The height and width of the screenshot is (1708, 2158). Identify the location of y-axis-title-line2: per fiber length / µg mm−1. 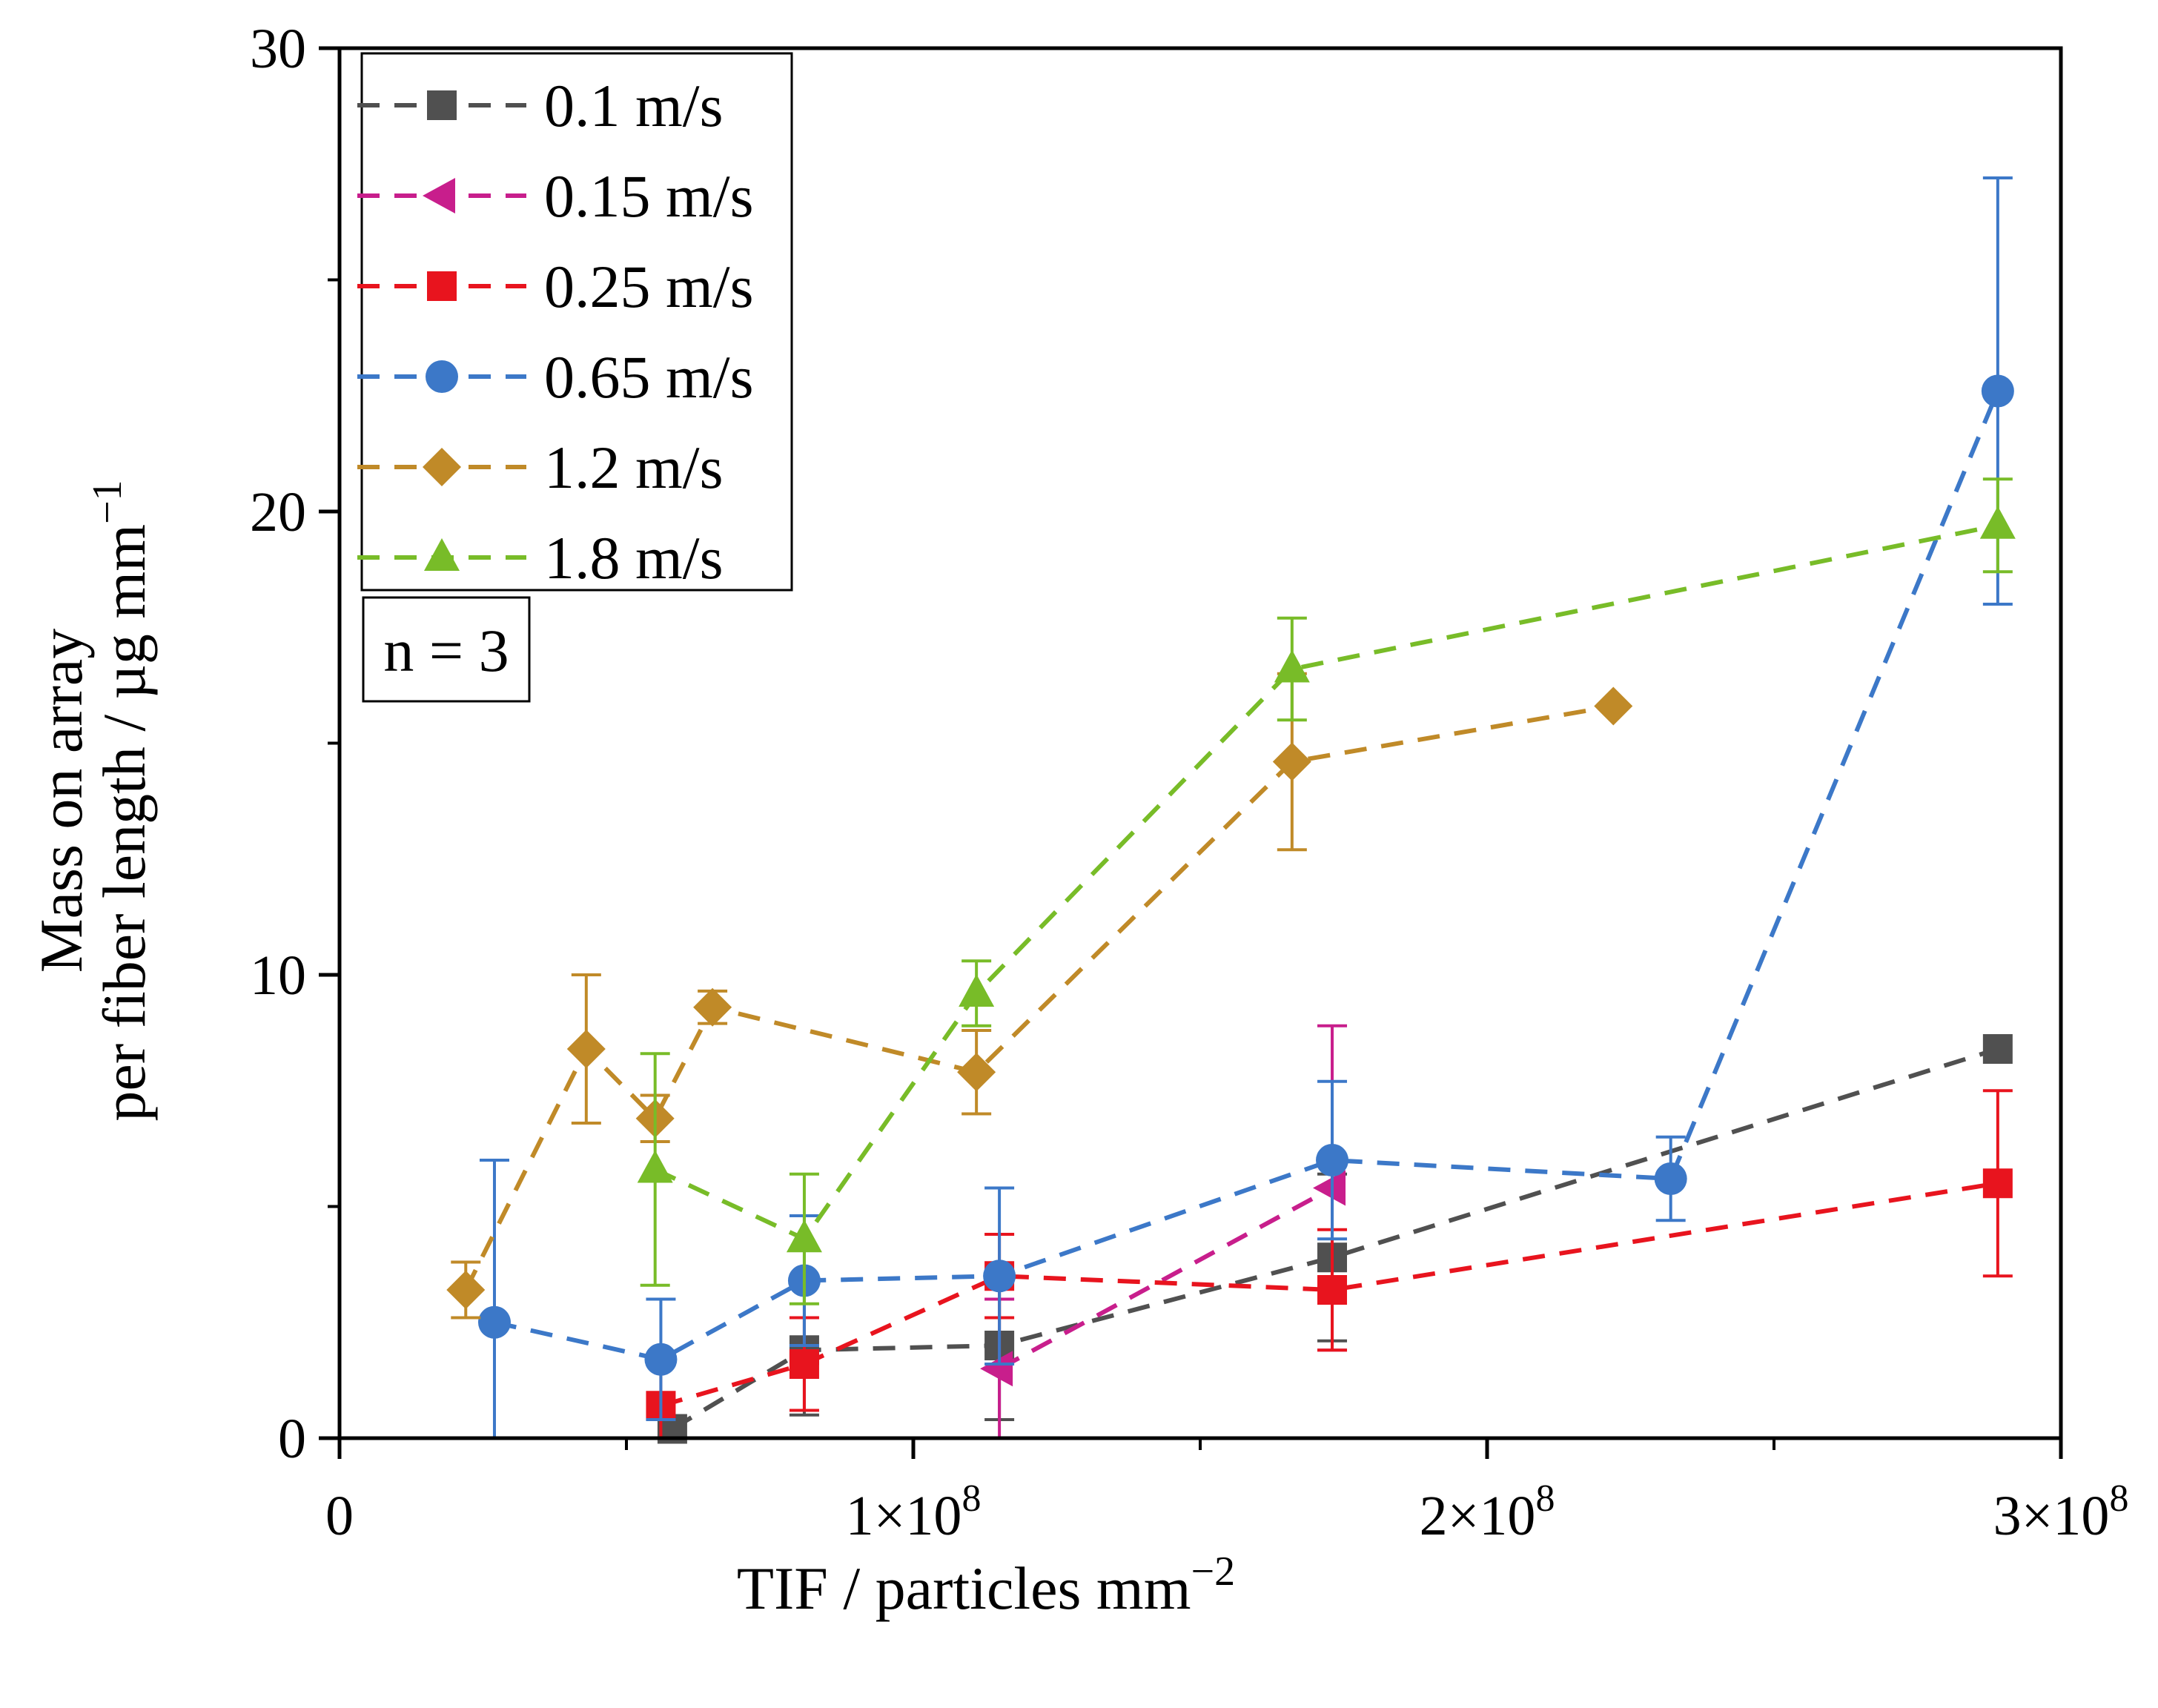
(121, 800).